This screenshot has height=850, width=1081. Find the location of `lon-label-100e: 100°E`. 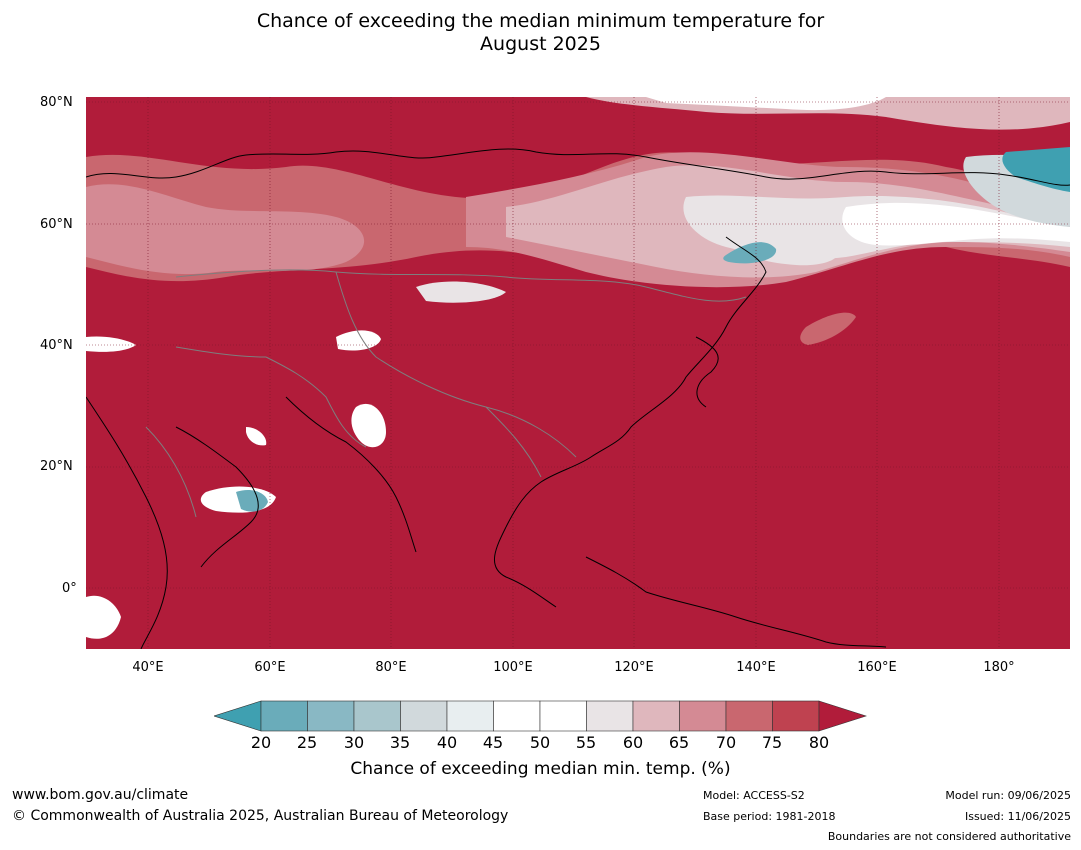

lon-label-100e: 100°E is located at coordinates (513, 667).